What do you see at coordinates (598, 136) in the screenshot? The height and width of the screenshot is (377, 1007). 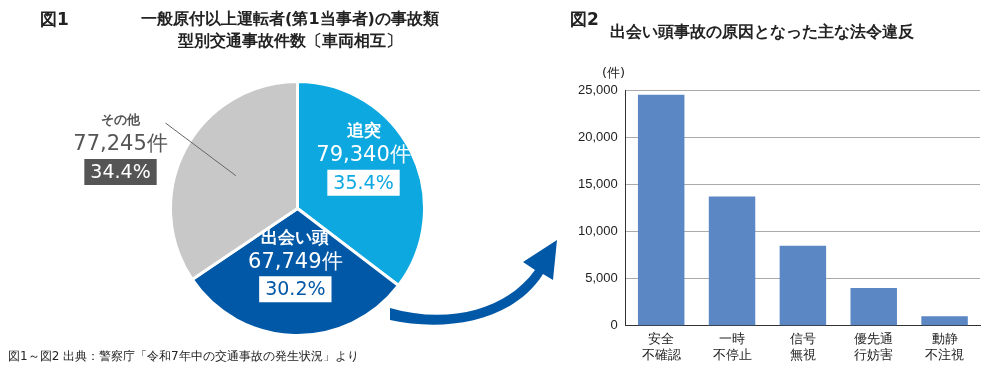 I see `y-tick-label: 20,000` at bounding box center [598, 136].